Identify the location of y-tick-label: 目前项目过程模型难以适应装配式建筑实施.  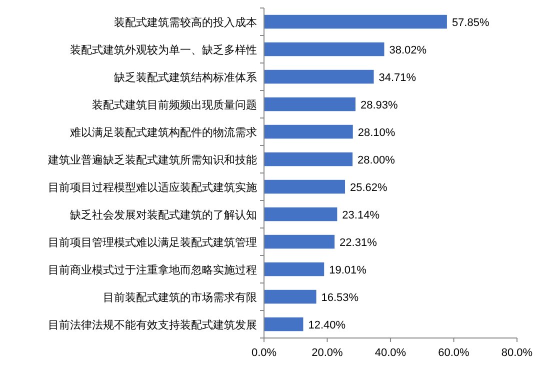
(152, 187).